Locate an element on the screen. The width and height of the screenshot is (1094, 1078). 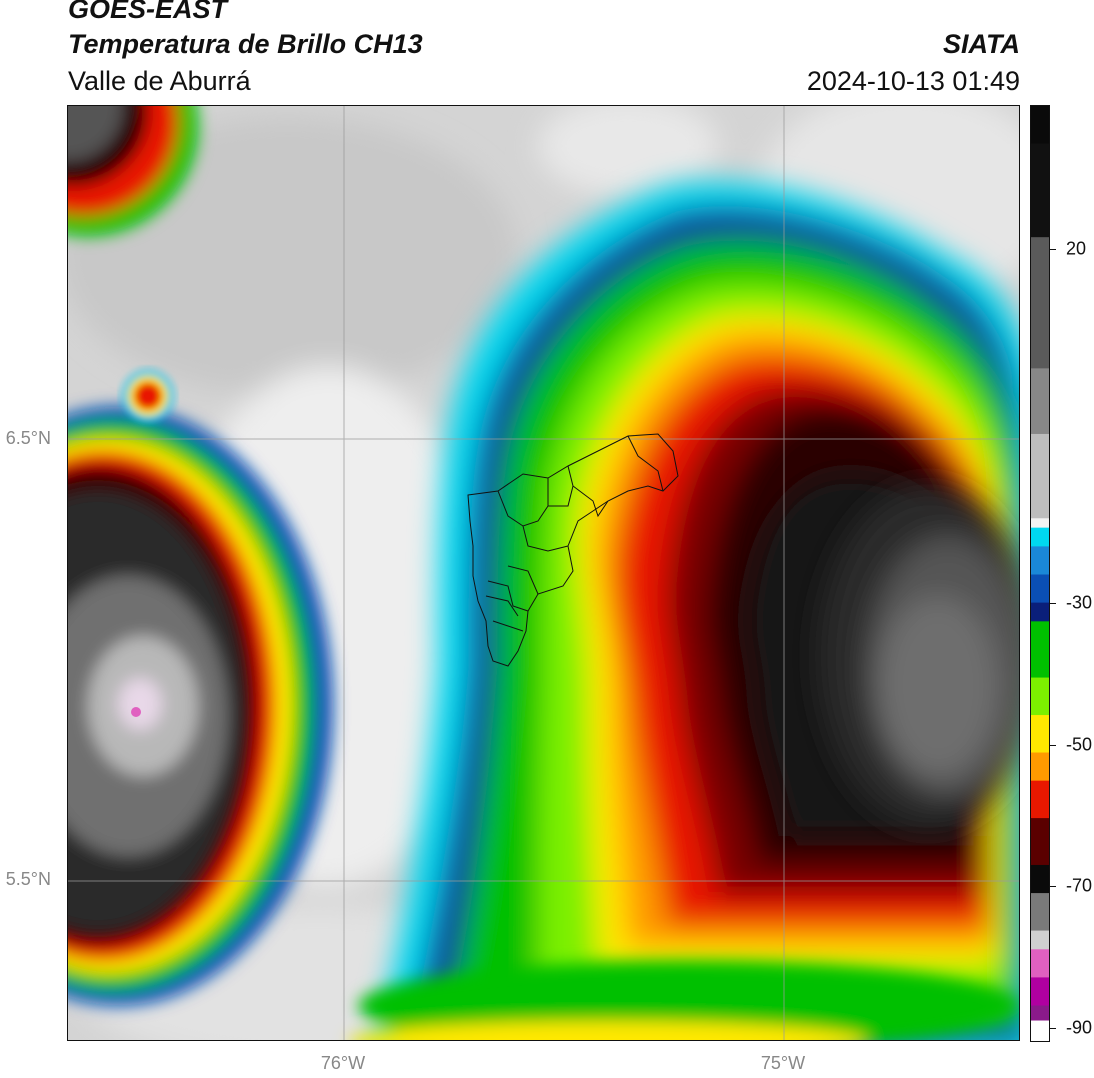
colorbar-label: -70 is located at coordinates (1079, 885).